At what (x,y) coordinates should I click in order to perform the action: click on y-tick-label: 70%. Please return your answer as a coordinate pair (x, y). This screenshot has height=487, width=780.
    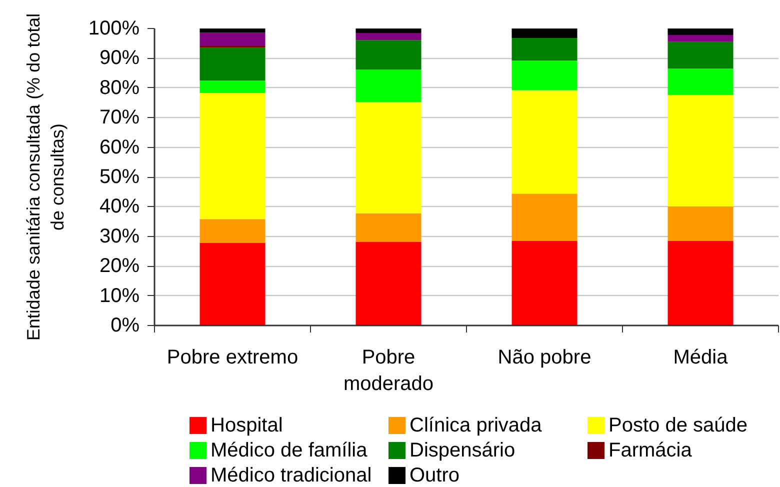
    Looking at the image, I should click on (119, 117).